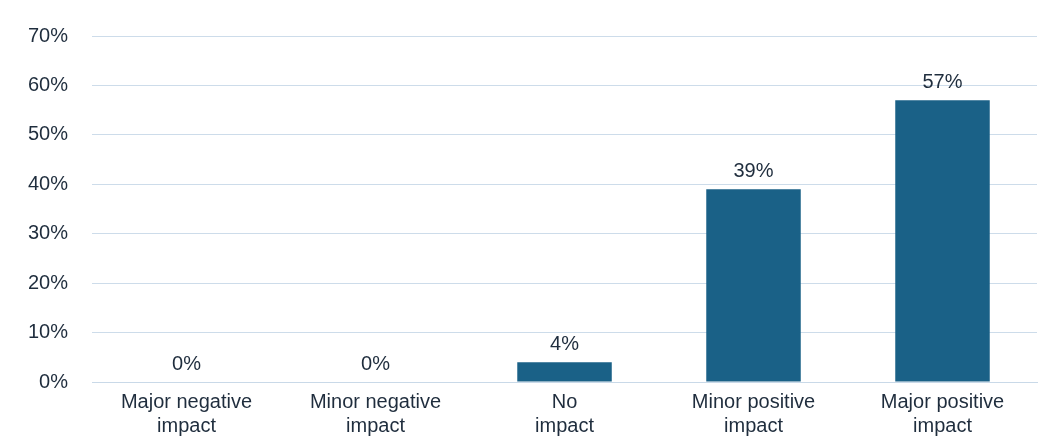  I want to click on x-tick-label: Major positive impact, so click(942, 412).